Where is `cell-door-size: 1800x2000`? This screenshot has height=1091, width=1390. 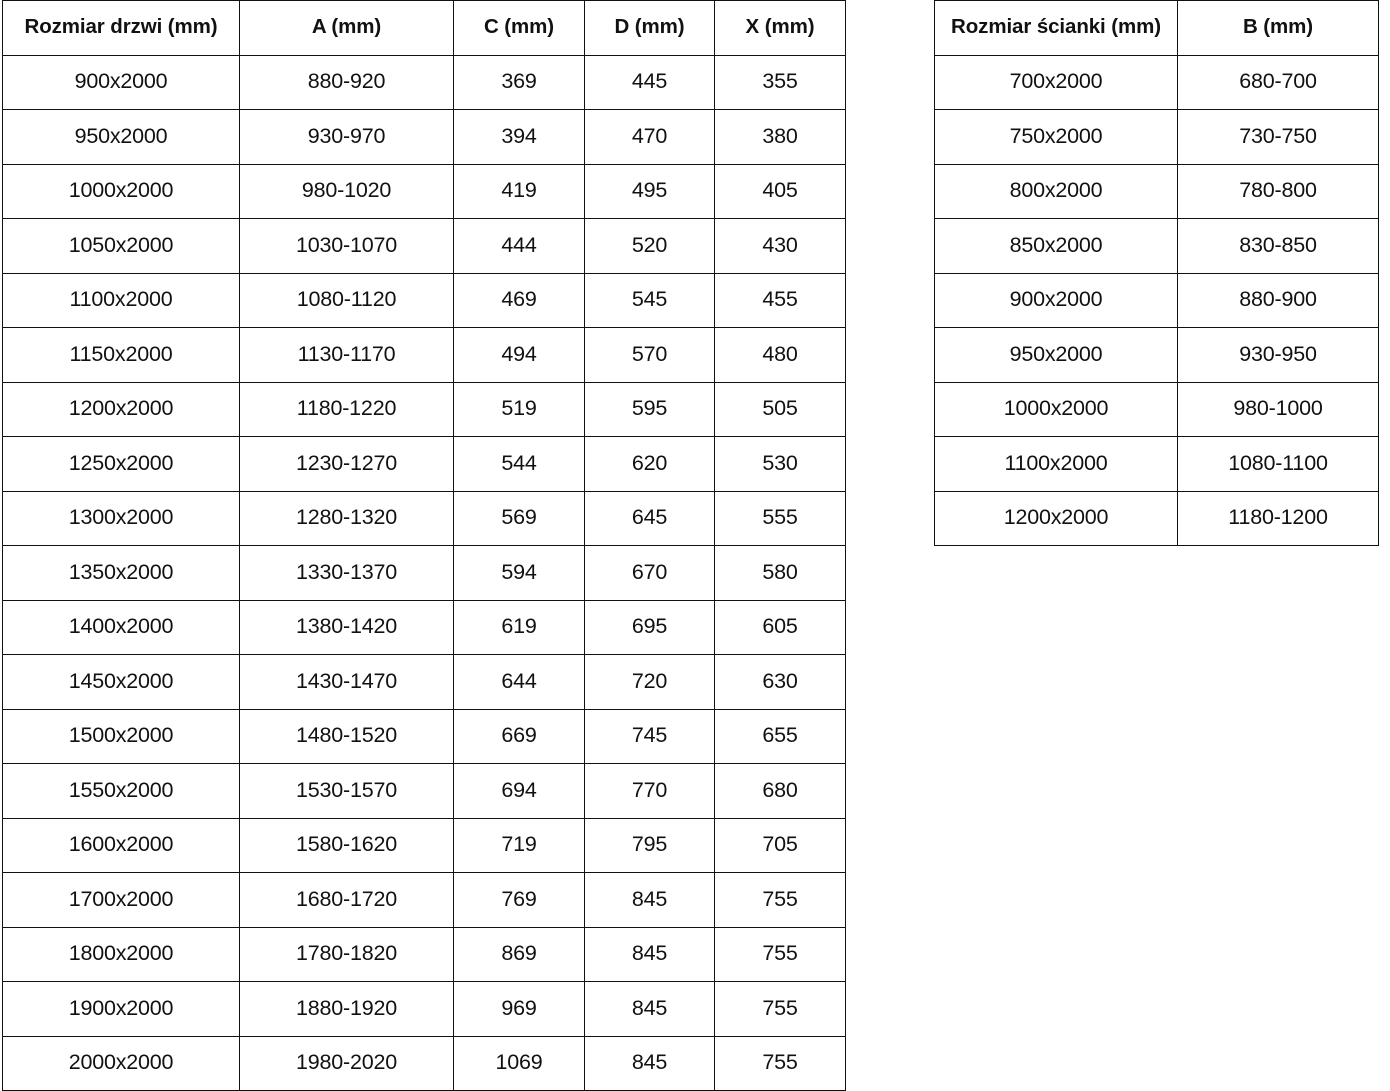
cell-door-size: 1800x2000 is located at coordinates (121, 954).